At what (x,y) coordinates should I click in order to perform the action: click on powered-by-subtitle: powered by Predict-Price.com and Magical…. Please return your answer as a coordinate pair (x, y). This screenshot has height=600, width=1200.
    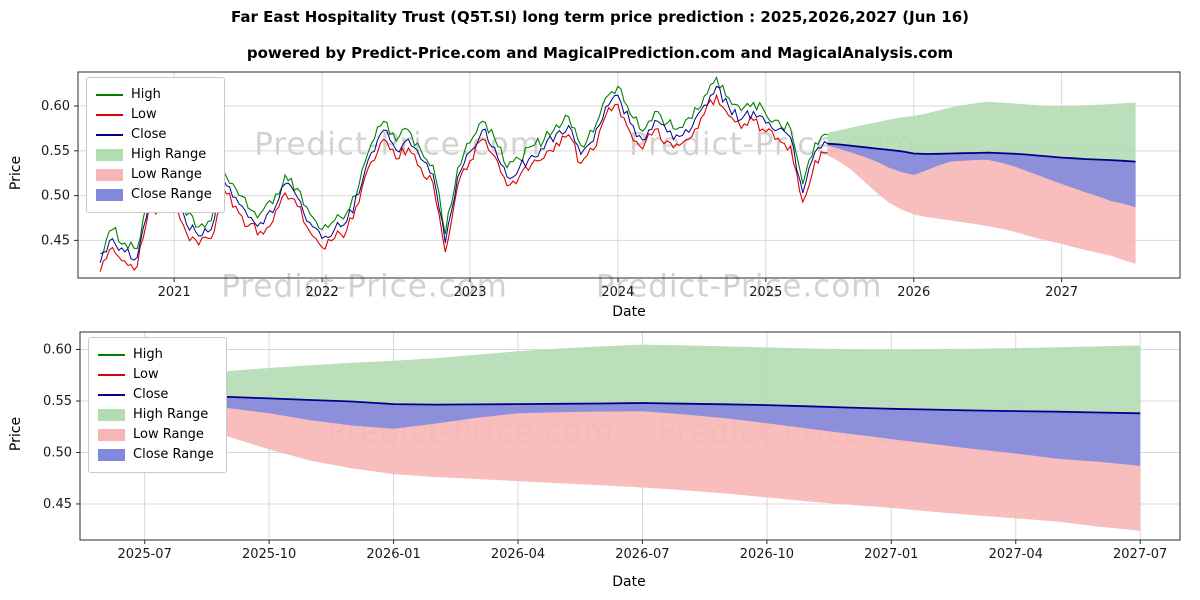
    Looking at the image, I should click on (600, 53).